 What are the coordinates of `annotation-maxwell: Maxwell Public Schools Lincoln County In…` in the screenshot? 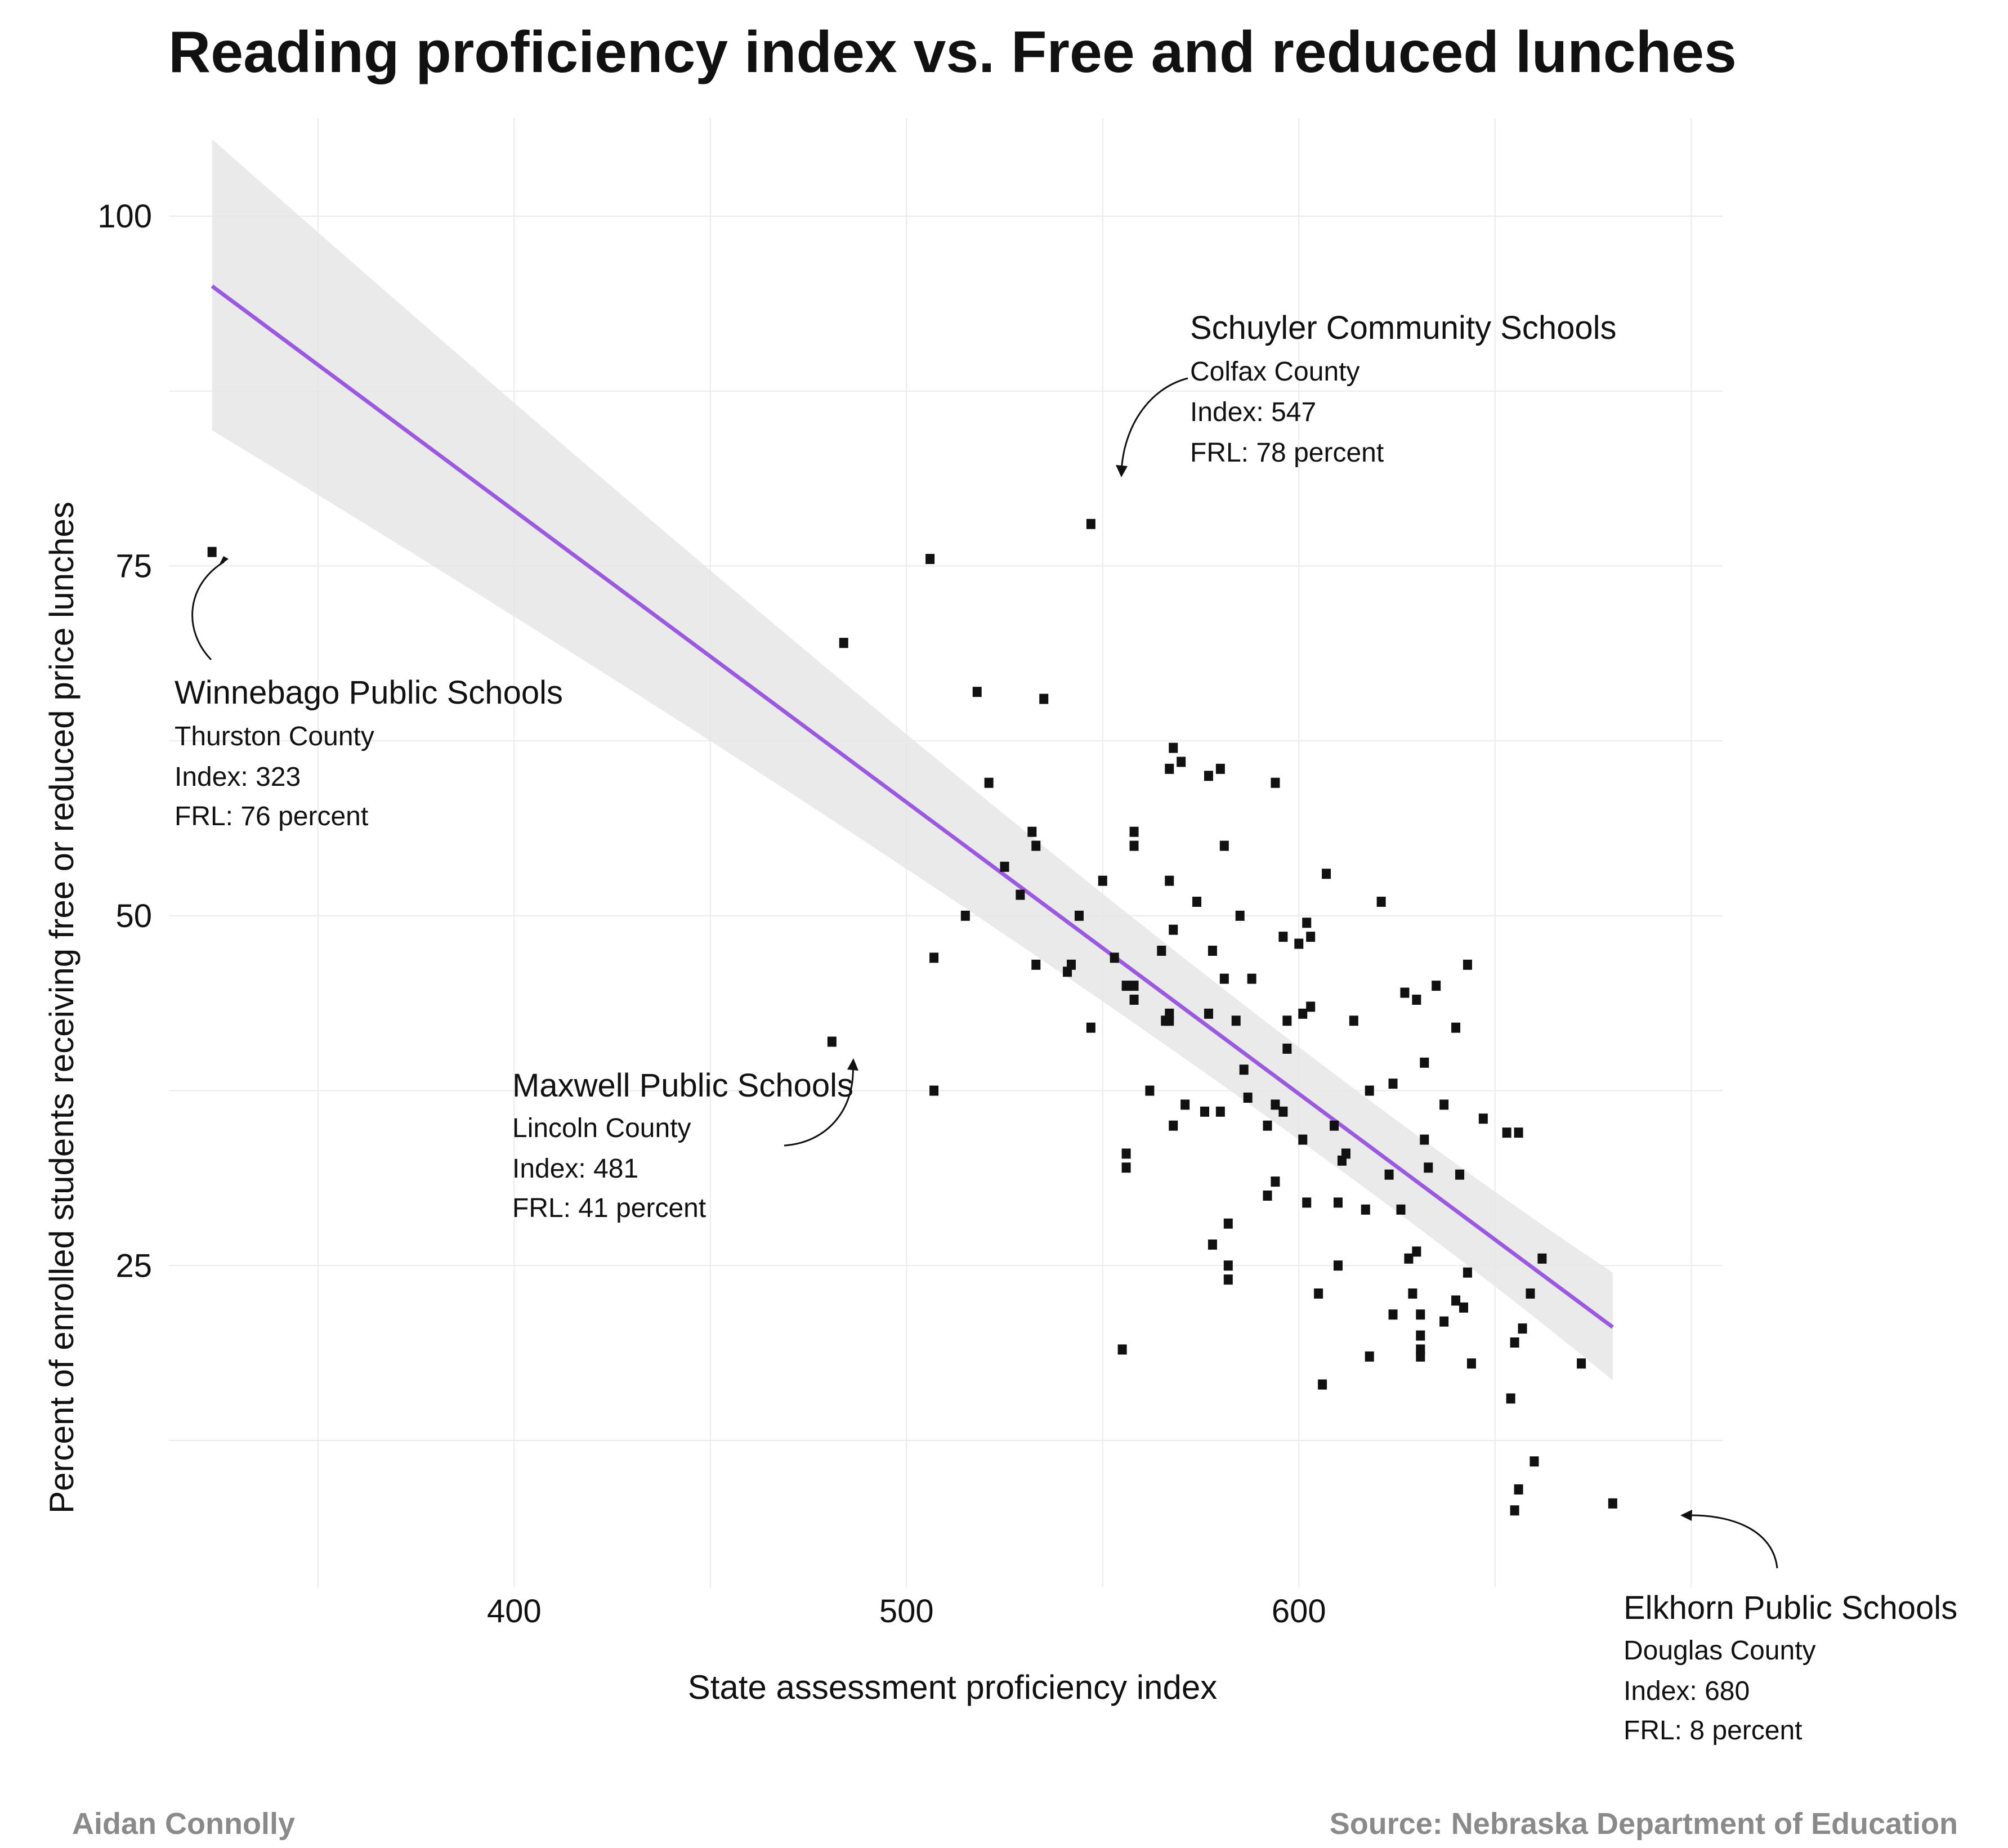 It's located at (685, 1140).